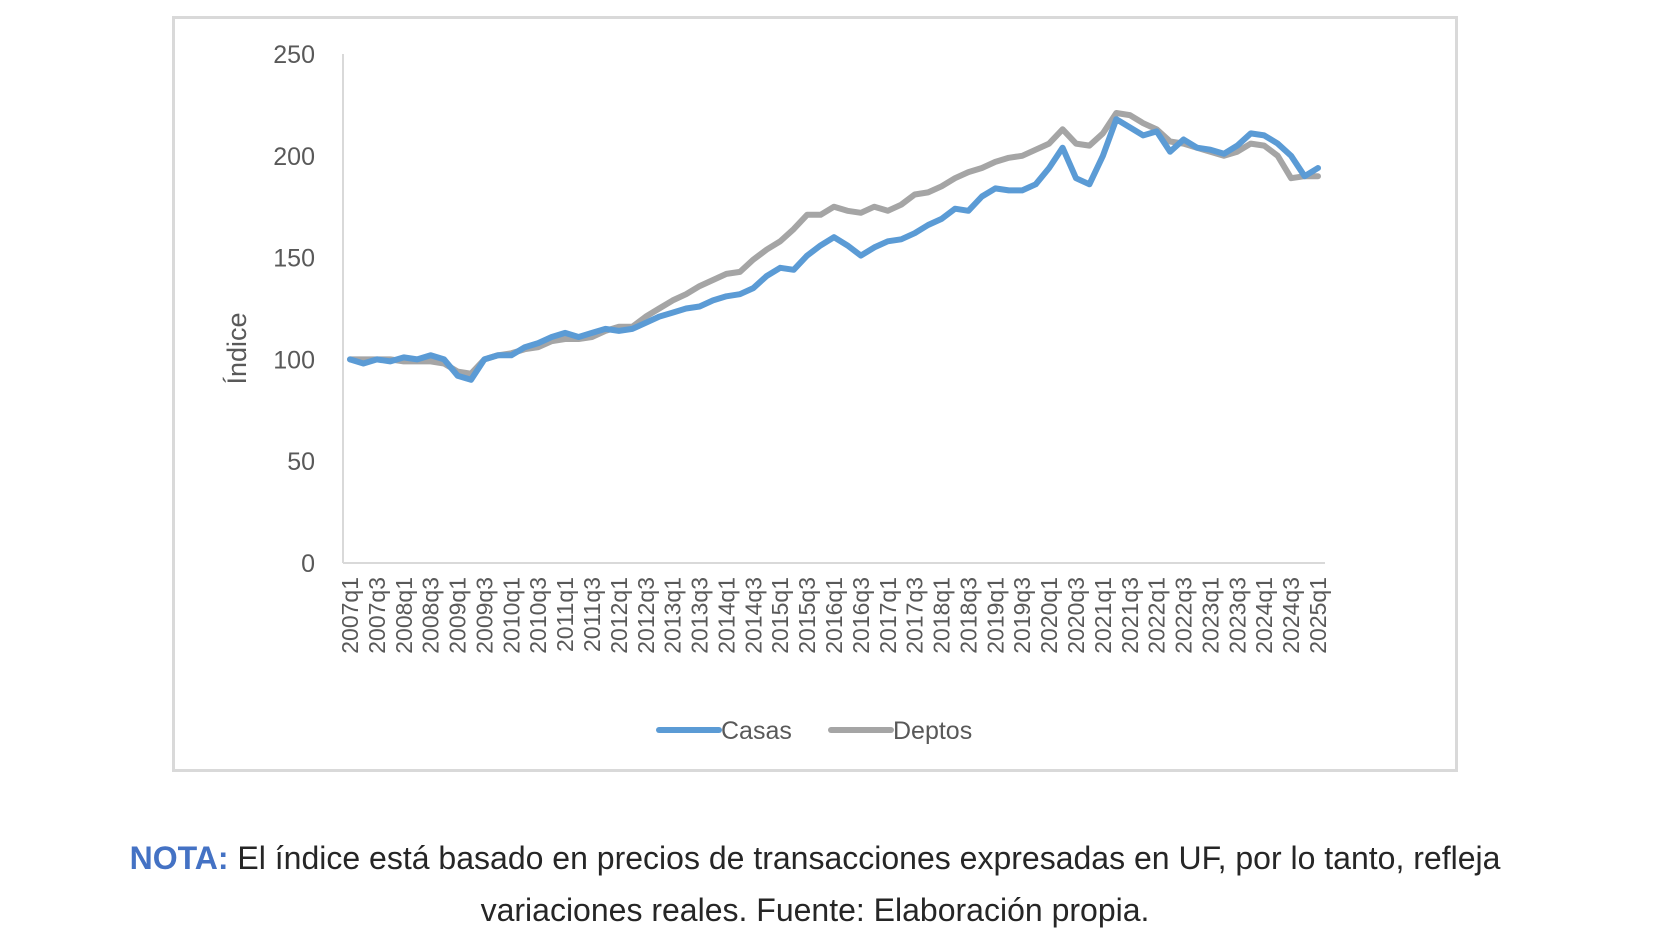 The image size is (1676, 936). What do you see at coordinates (834, 615) in the screenshot?
I see `x-tick-label: 2016q1` at bounding box center [834, 615].